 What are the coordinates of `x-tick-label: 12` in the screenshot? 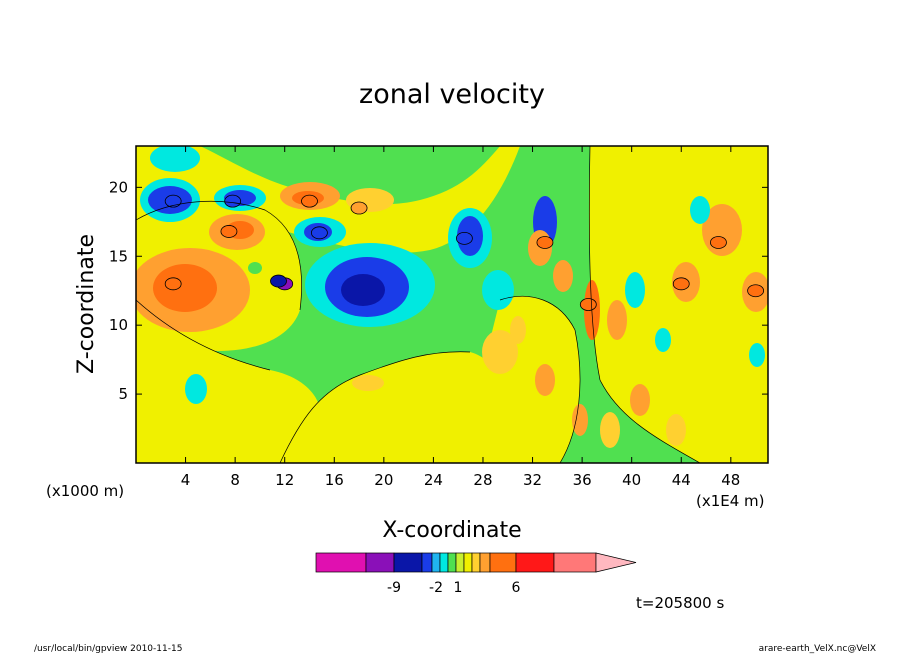 It's located at (284, 480).